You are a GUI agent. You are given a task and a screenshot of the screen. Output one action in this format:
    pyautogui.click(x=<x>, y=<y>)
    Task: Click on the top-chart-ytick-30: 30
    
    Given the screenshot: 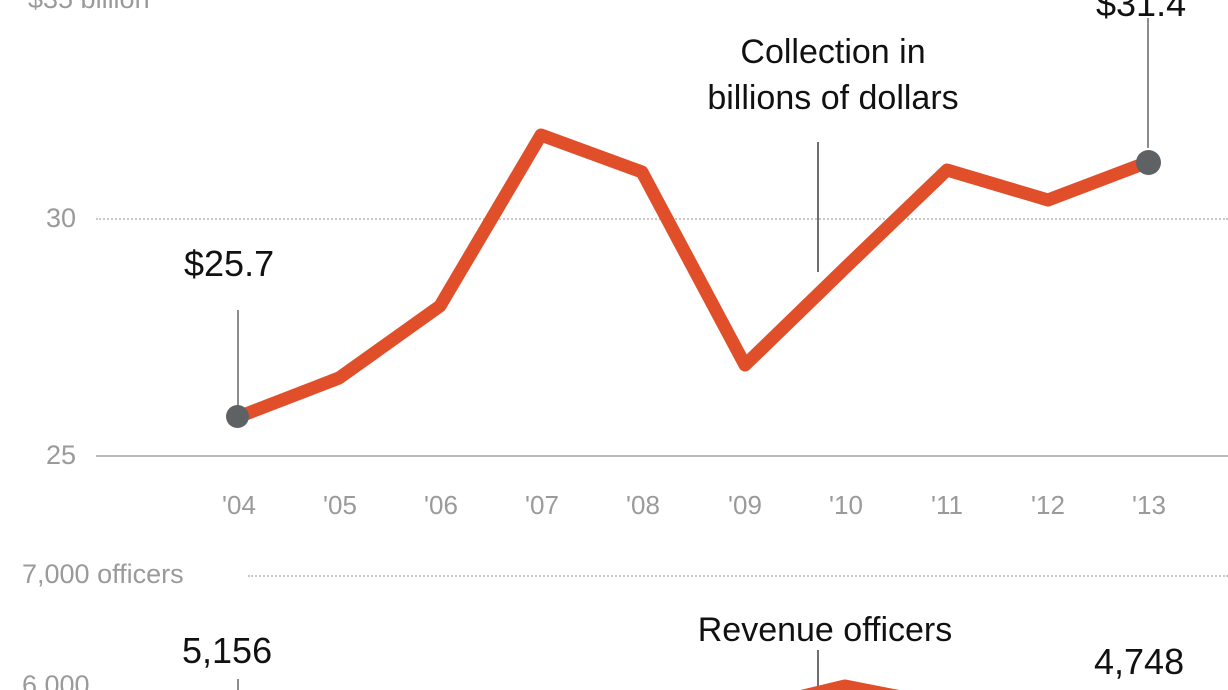 What is the action you would take?
    pyautogui.click(x=61, y=218)
    